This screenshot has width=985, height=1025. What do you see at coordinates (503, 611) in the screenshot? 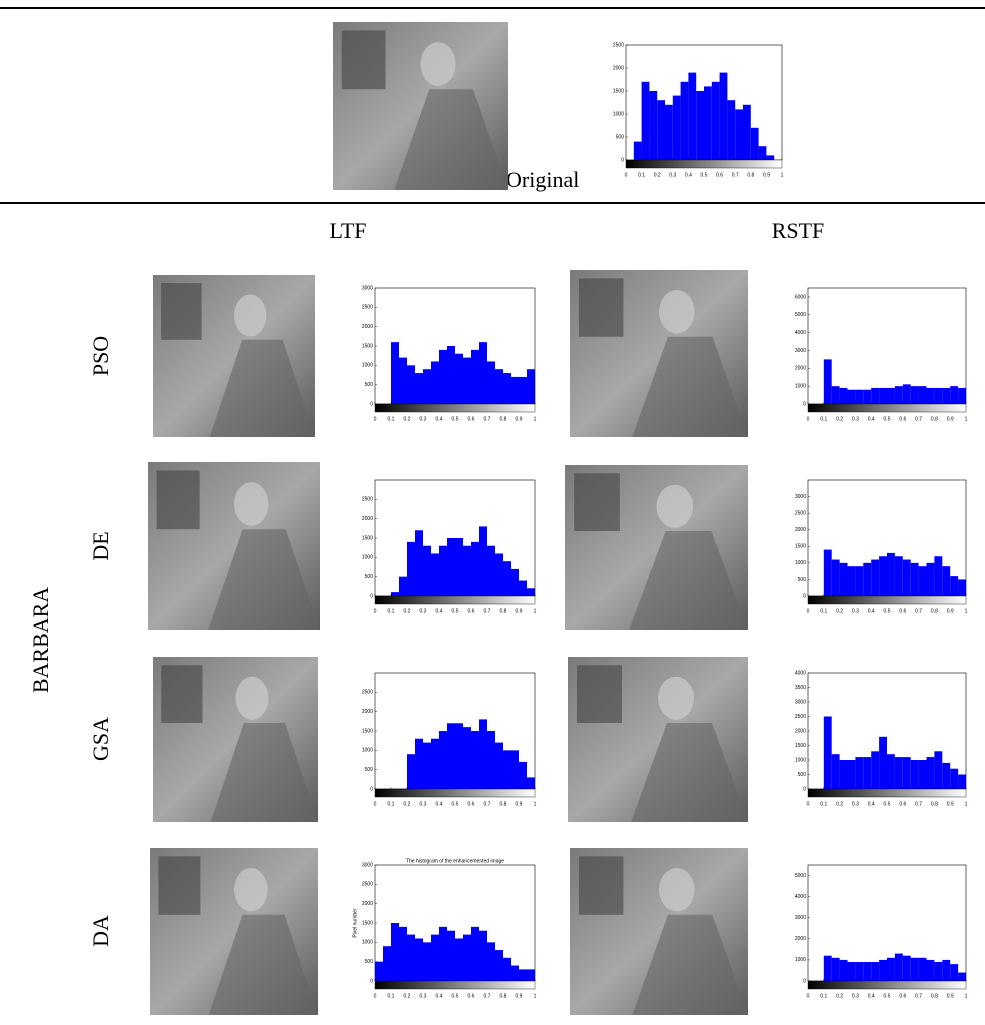
I see `x-tick-label: 0.8` at bounding box center [503, 611].